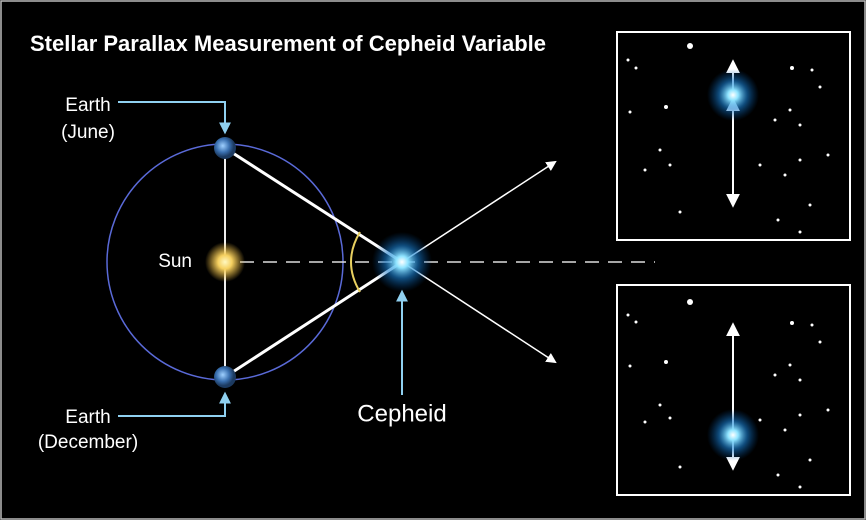 The width and height of the screenshot is (866, 520). I want to click on cepheid-star, so click(402, 262).